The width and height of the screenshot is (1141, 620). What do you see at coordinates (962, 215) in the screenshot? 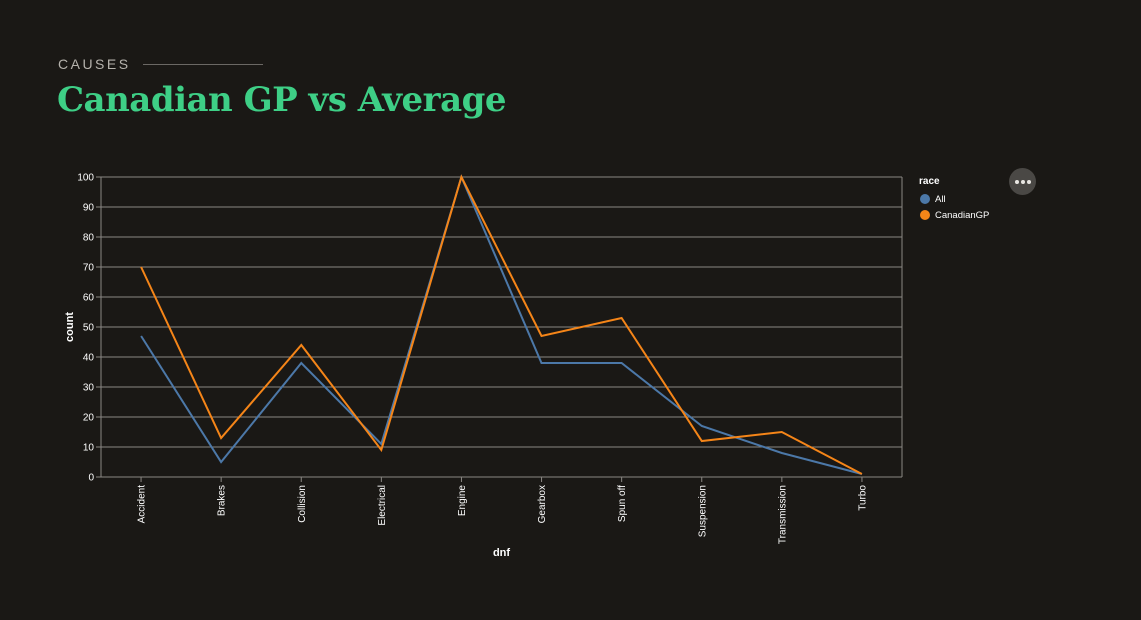
I see `legend-label-canadiangp: CanadianGP` at bounding box center [962, 215].